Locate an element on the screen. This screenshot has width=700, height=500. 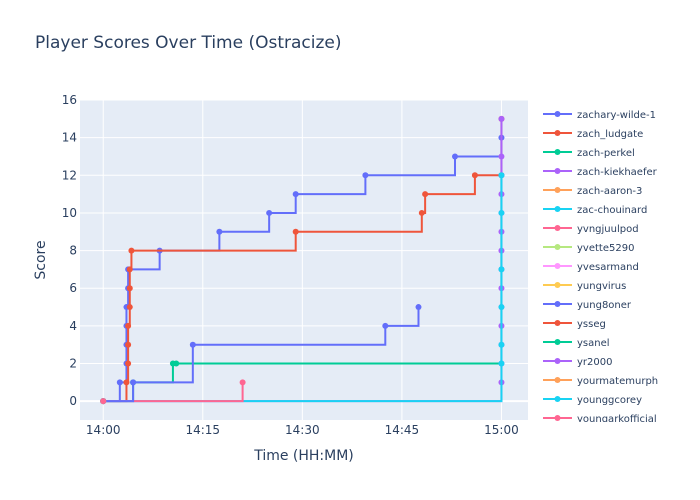
x-axis-label: Time (HH:MM) is located at coordinates (303, 456).